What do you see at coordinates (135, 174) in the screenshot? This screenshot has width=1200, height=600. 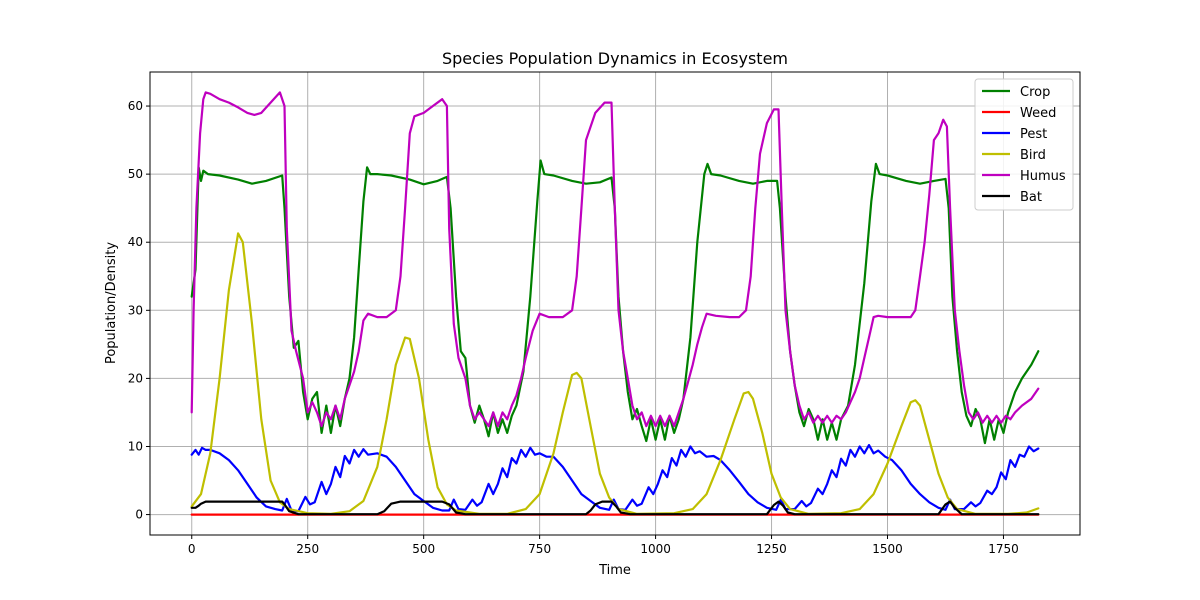 I see `y-tick-label: 50` at bounding box center [135, 174].